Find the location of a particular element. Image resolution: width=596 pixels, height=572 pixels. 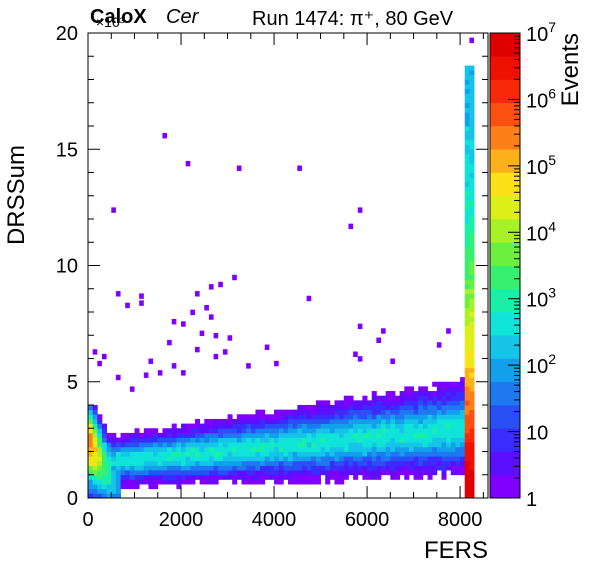

outlier-cell is located at coordinates (141, 296).